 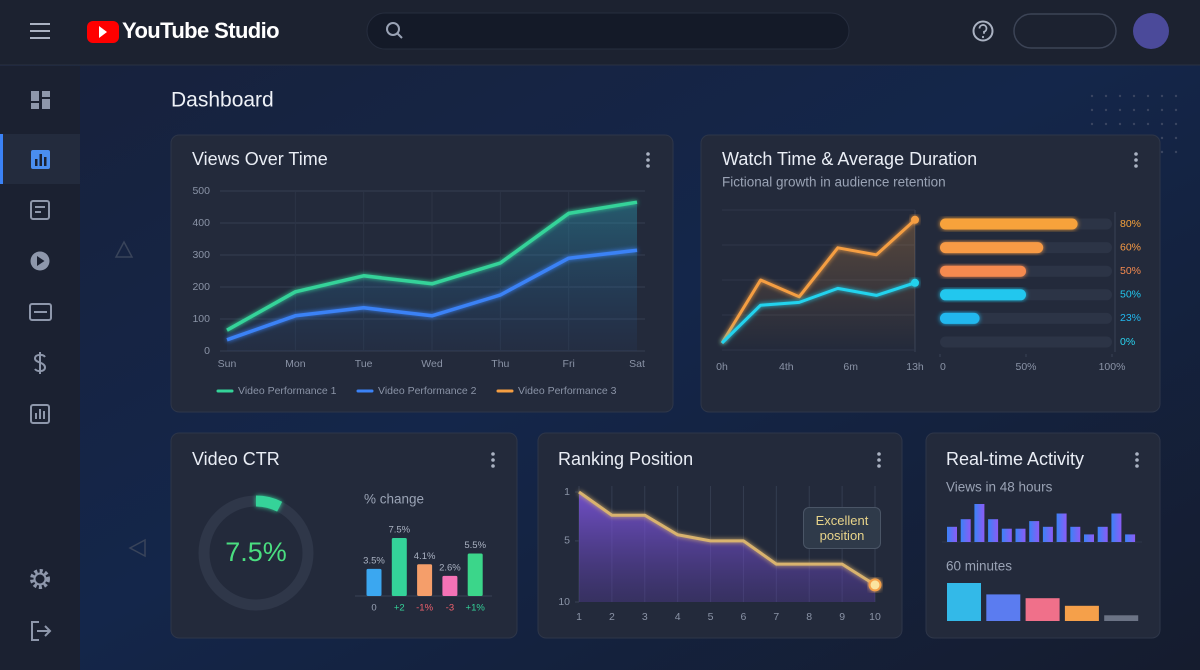 I want to click on y-tick-label: 100, so click(x=201, y=319).